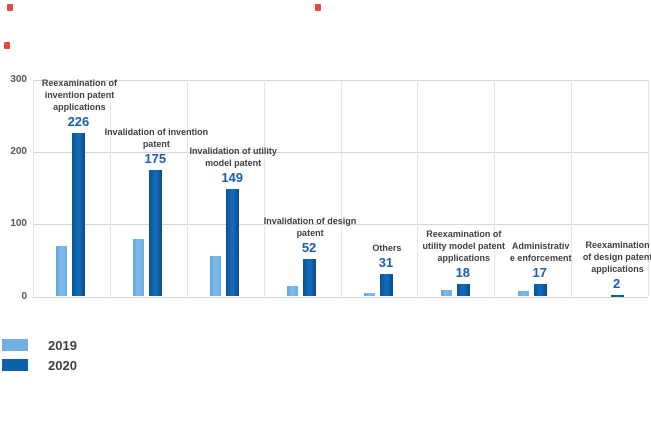 The image size is (651, 434). Describe the element at coordinates (15, 365) in the screenshot. I see `legend-swatch-2020` at that location.